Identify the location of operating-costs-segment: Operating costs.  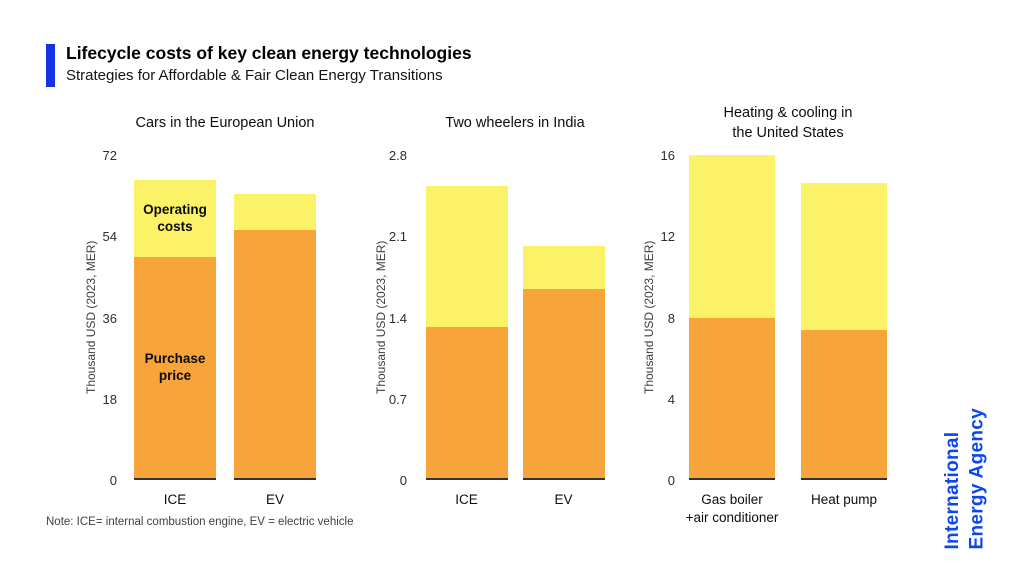
(175, 218).